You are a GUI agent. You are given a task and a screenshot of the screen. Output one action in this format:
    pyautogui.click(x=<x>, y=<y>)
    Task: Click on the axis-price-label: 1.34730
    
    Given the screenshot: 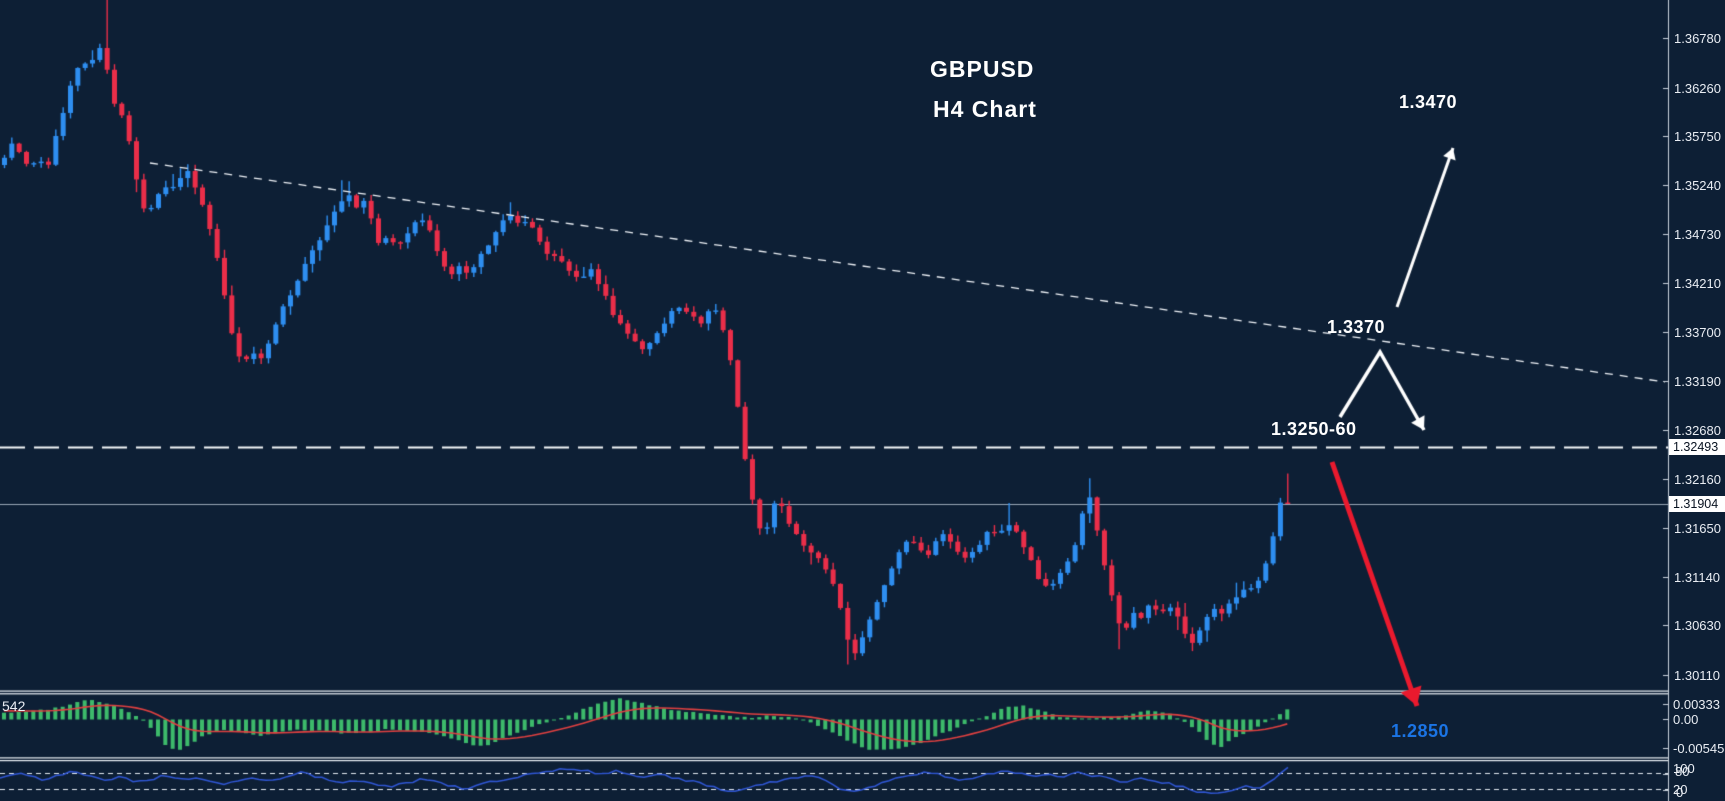 What is the action you would take?
    pyautogui.click(x=1697, y=234)
    